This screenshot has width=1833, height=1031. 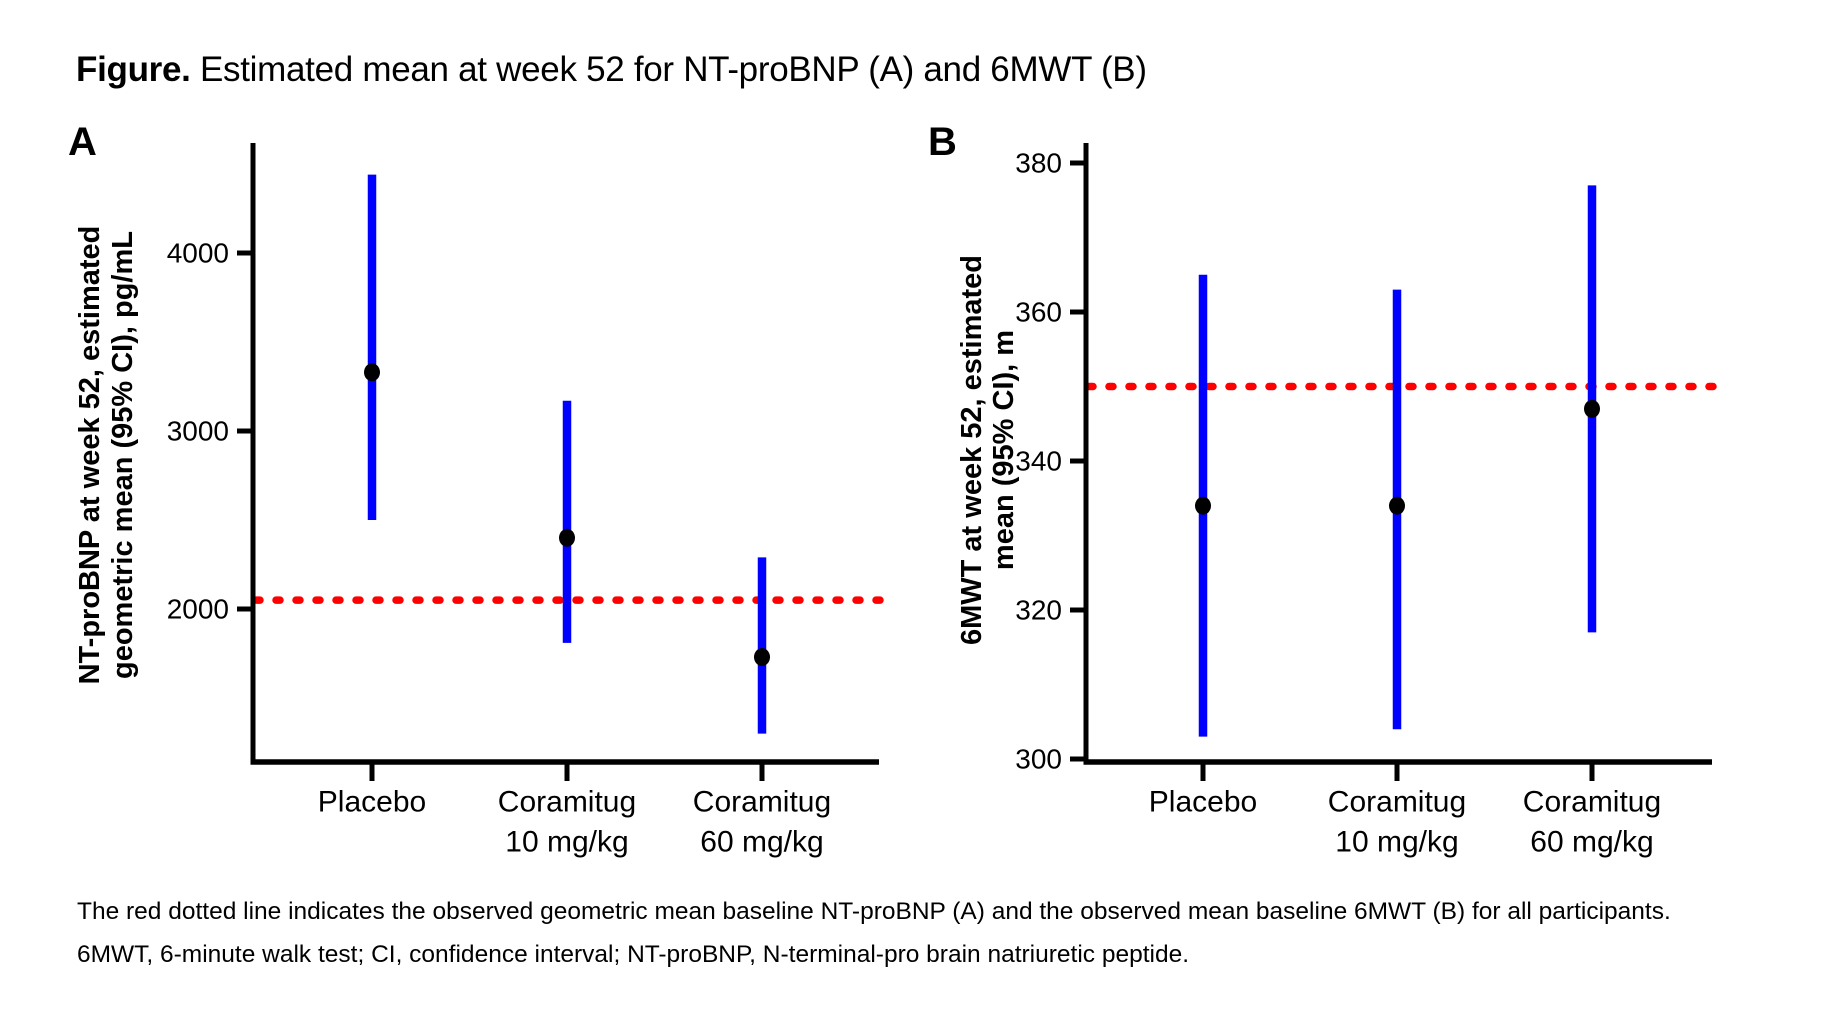 What do you see at coordinates (82, 142) in the screenshot?
I see `panel-a-letter: A` at bounding box center [82, 142].